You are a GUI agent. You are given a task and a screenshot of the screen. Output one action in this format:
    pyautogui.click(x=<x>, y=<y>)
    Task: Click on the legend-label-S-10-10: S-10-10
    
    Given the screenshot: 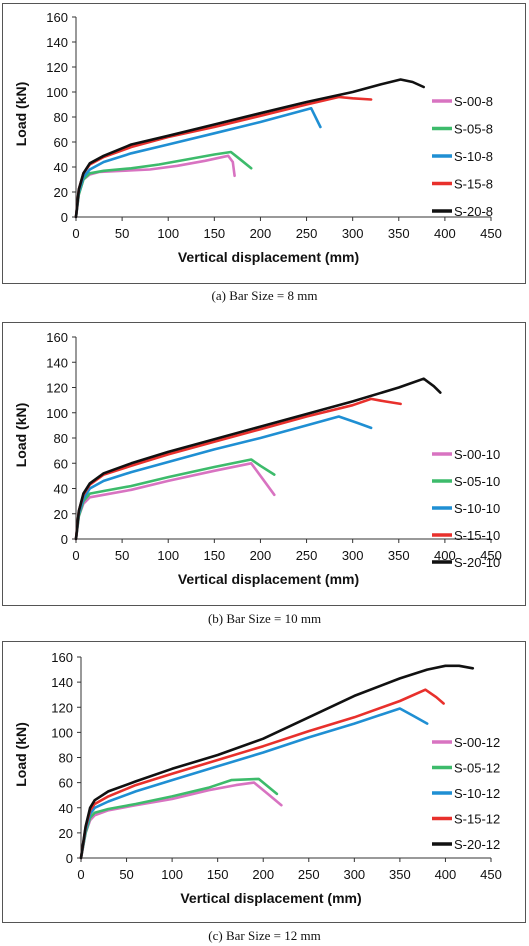 What is the action you would take?
    pyautogui.click(x=477, y=508)
    